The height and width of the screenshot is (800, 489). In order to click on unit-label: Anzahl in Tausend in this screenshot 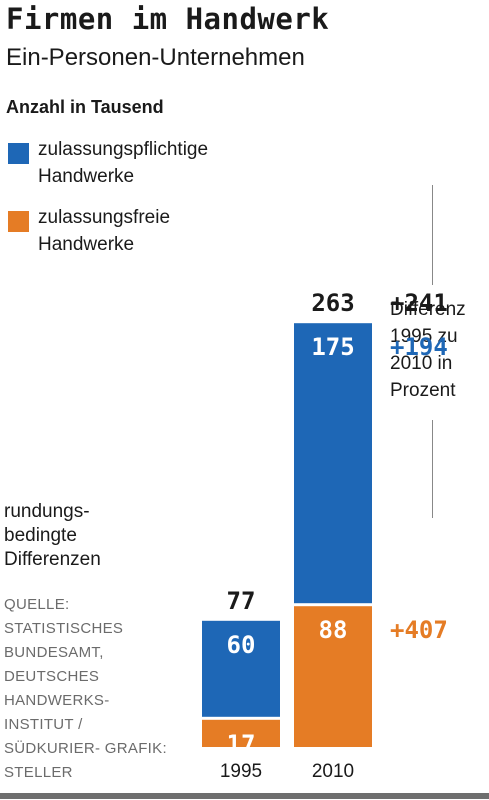, I will do `click(85, 107)`.